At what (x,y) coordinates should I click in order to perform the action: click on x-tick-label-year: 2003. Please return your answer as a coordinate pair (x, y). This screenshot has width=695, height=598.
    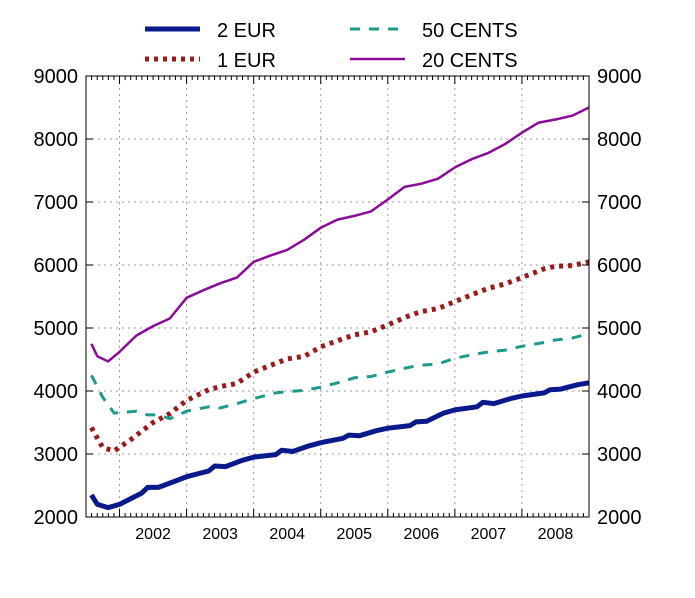
    Looking at the image, I should click on (220, 534).